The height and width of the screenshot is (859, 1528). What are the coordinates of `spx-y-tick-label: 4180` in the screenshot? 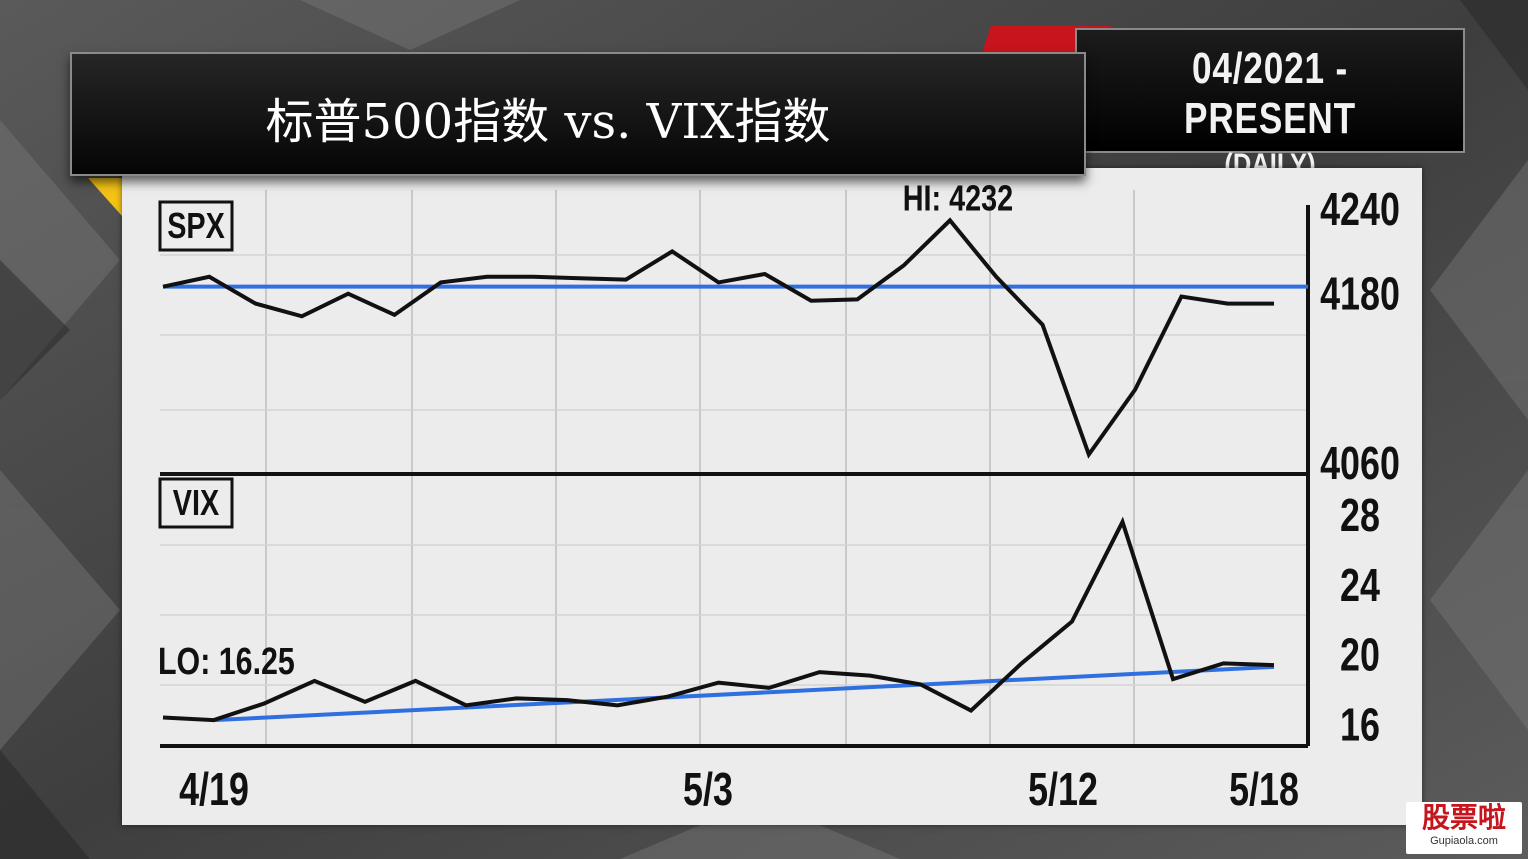 It's located at (1360, 293).